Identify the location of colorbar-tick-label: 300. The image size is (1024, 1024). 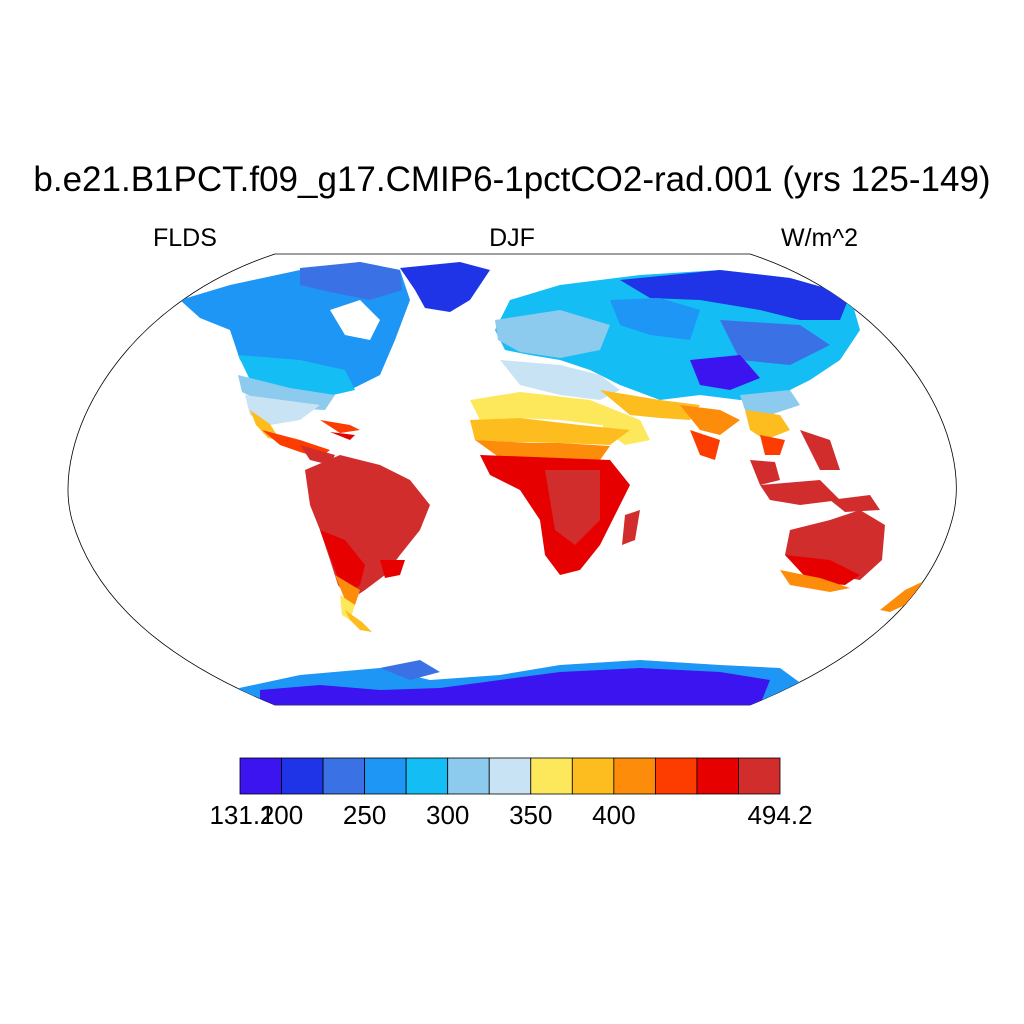
(447, 815).